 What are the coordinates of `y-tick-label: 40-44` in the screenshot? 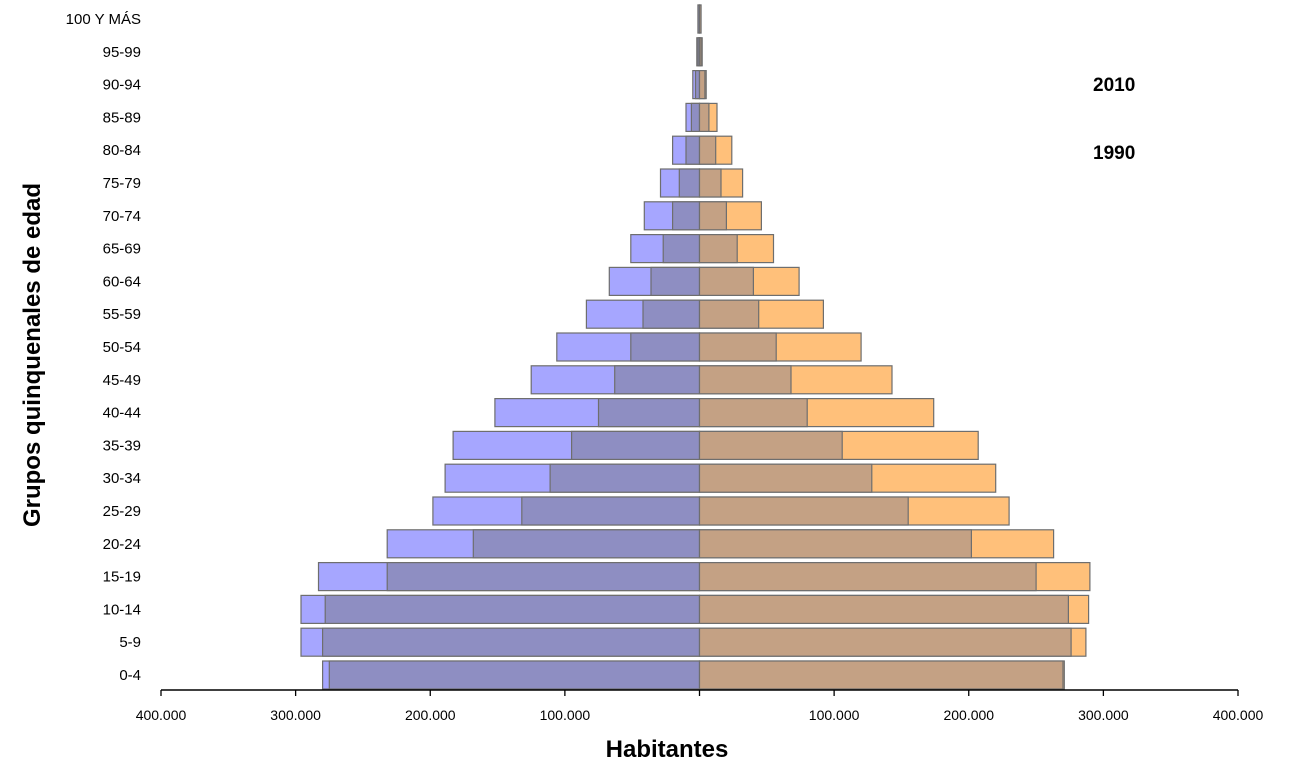 It's located at (122, 413).